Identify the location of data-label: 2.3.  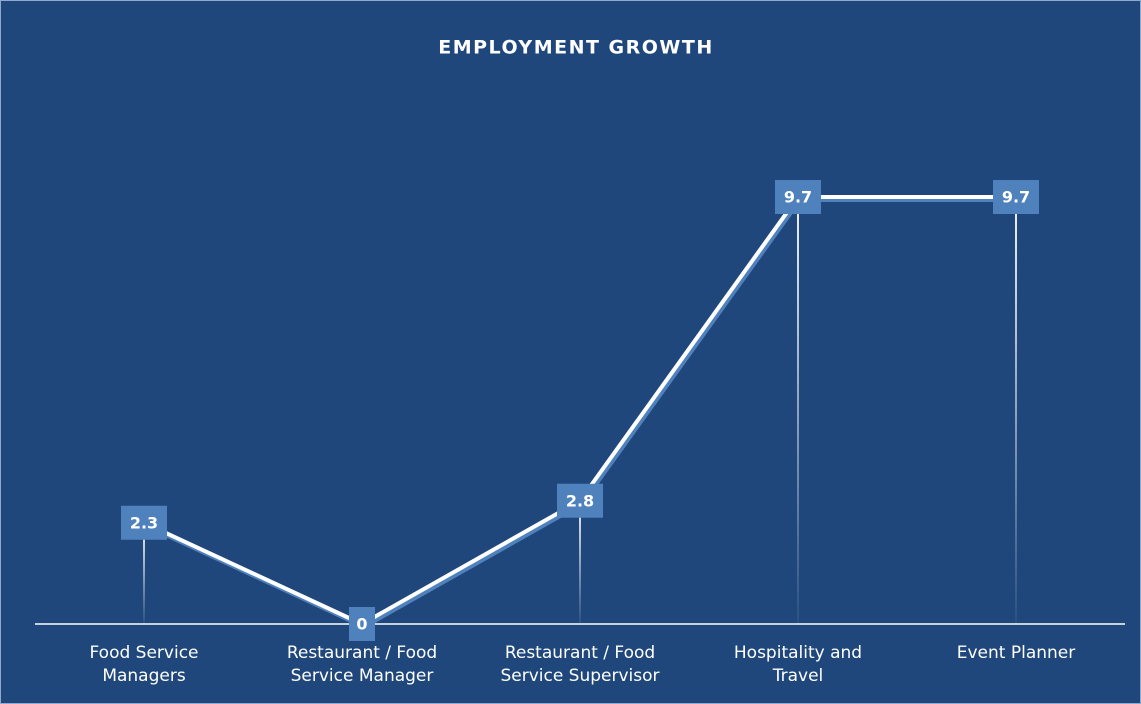
(144, 522).